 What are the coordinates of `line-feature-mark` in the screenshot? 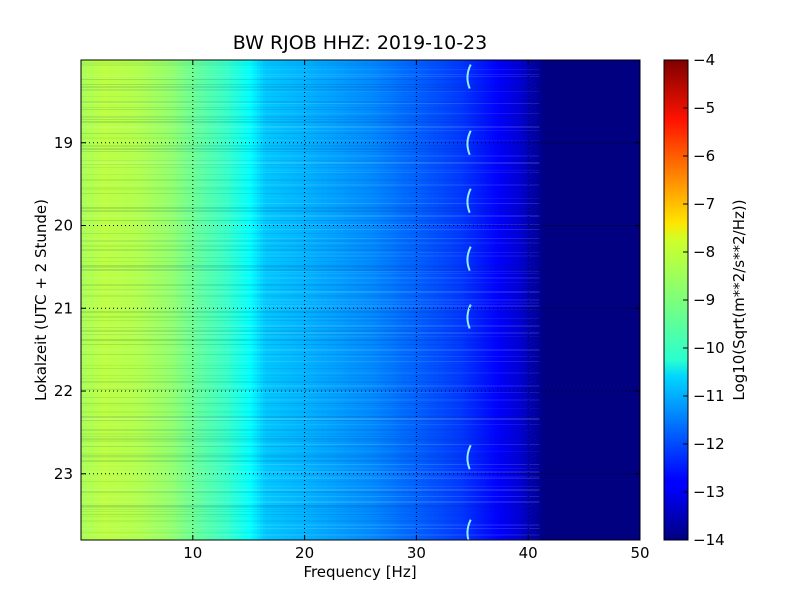 It's located at (469, 76).